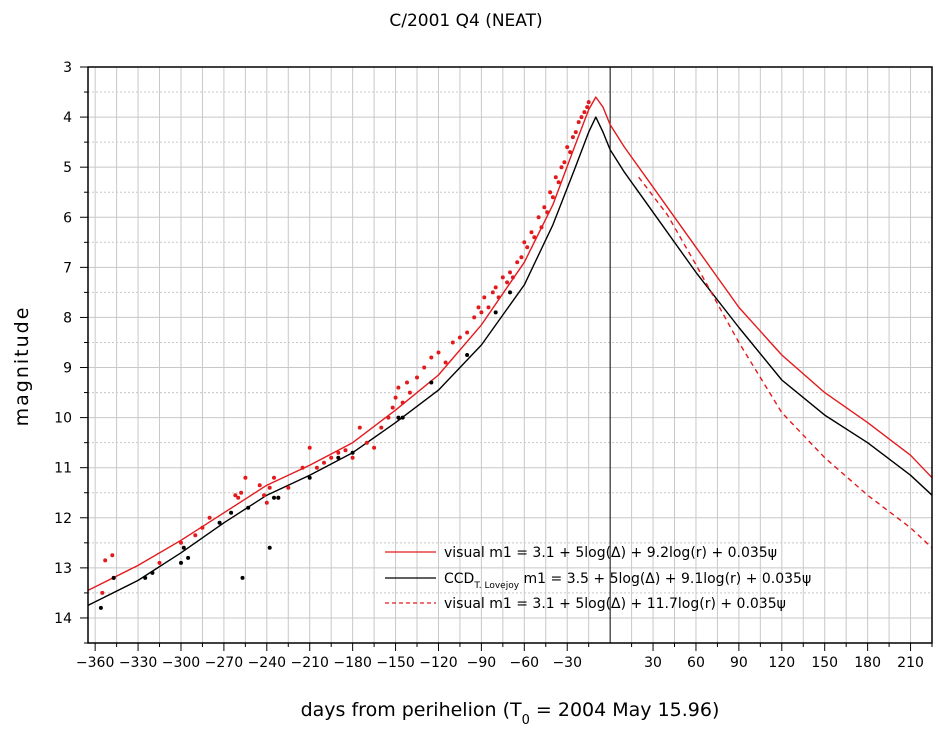  Describe the element at coordinates (665, 579) in the screenshot. I see `legend-ccd-rest: m1 = 3.5 + 5log(Δ) + 9.1log(r) + 0.035ψ` at that location.